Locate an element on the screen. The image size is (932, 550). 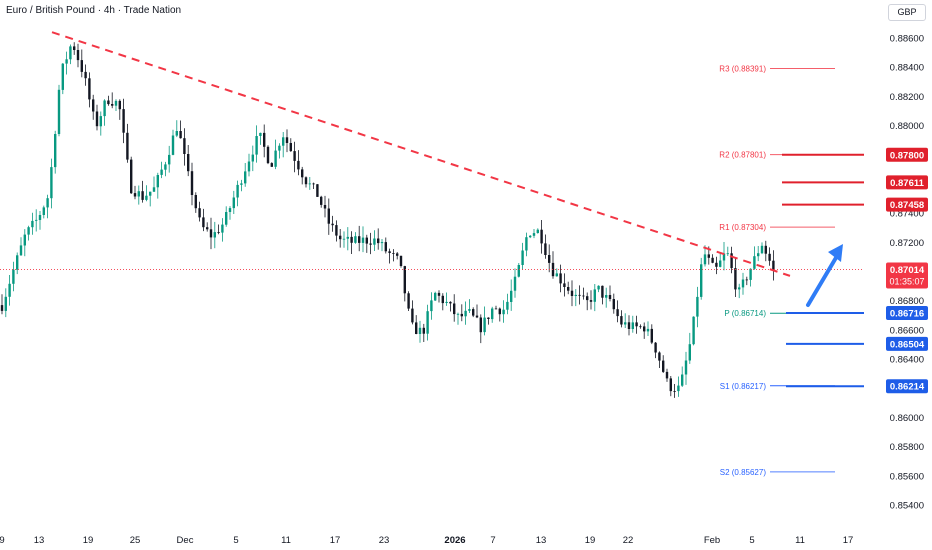
time-tick-label: 23 is located at coordinates (384, 540).